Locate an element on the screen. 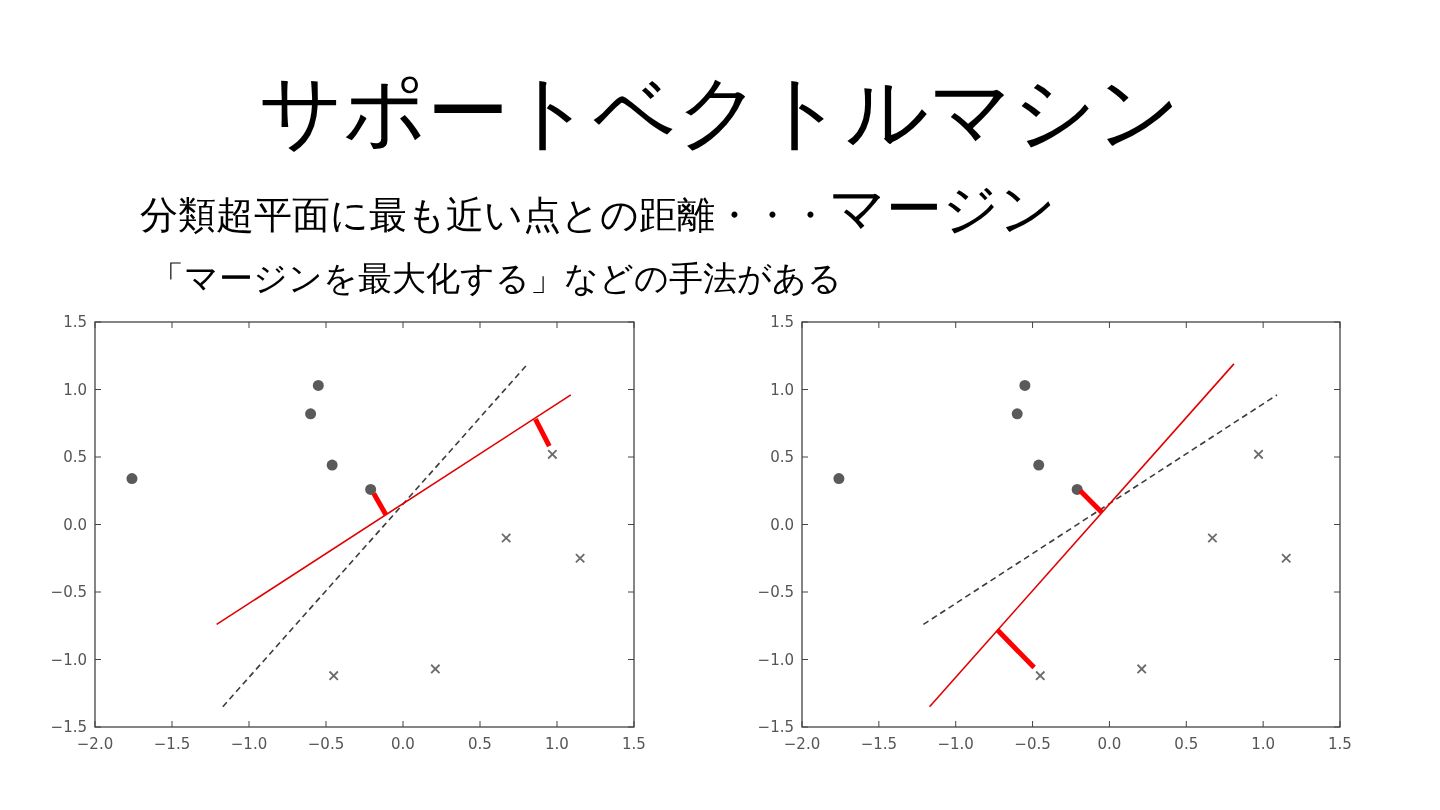 This screenshot has width=1440, height=810. text: 分類超平面に最も近い点との距離・・・ is located at coordinates (484, 215).